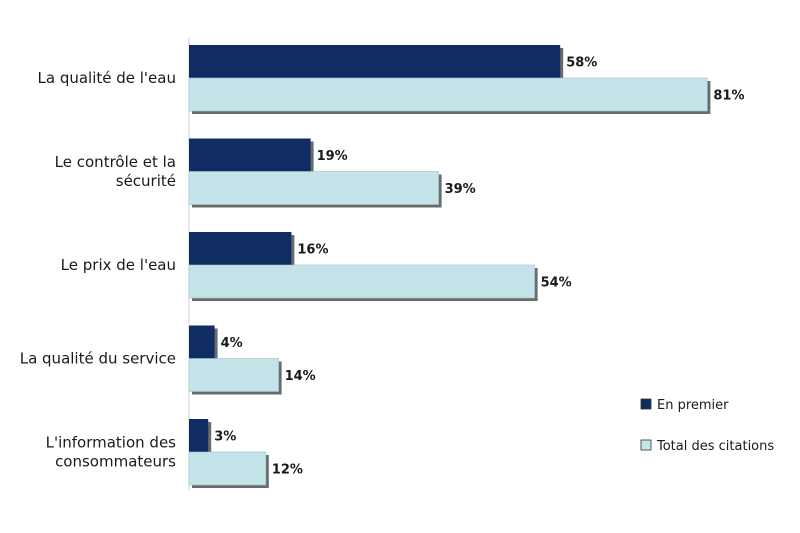 This screenshot has width=800, height=533. Describe the element at coordinates (98, 359) in the screenshot. I see `category-label: La qualité du service` at that location.